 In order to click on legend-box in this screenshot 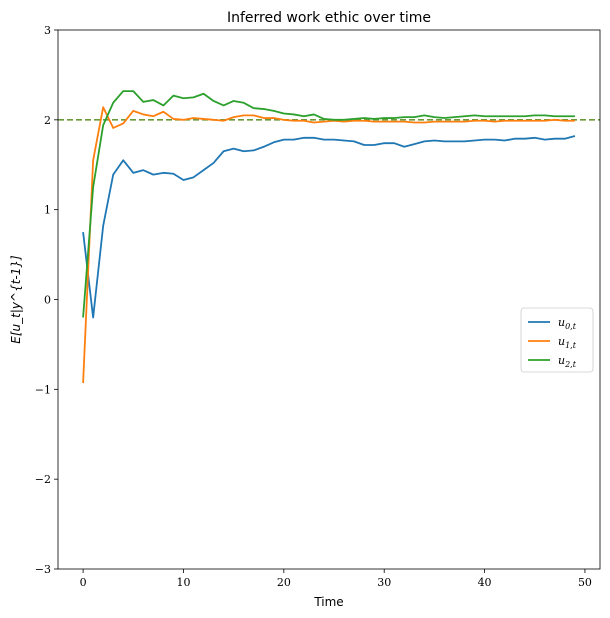, I will do `click(557, 340)`.